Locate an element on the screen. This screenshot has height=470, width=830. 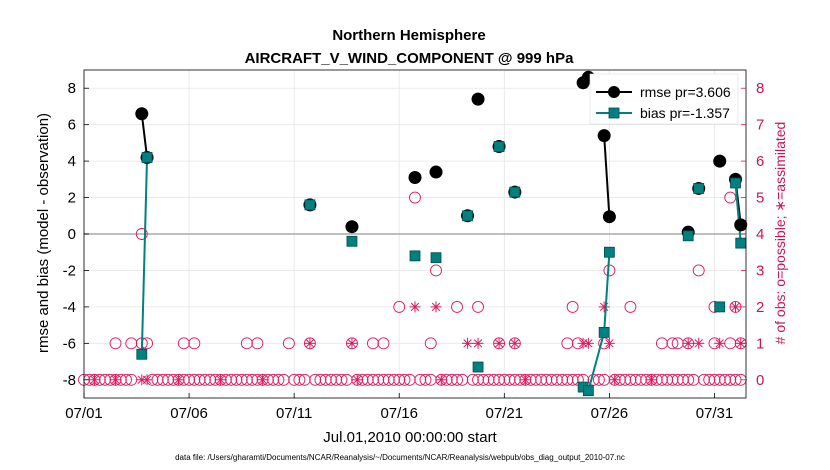
y-tick-label: -8 is located at coordinates (69, 380).